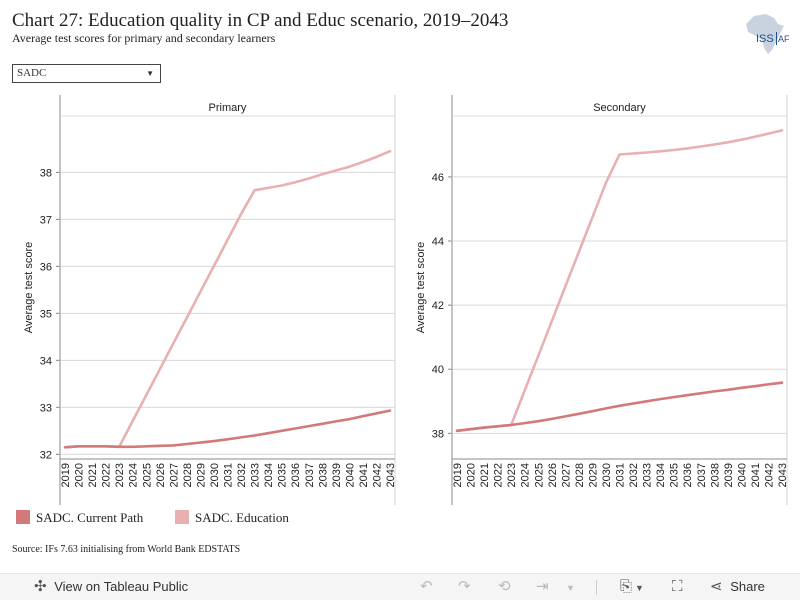  What do you see at coordinates (747, 586) in the screenshot?
I see `share-label: Share` at bounding box center [747, 586].